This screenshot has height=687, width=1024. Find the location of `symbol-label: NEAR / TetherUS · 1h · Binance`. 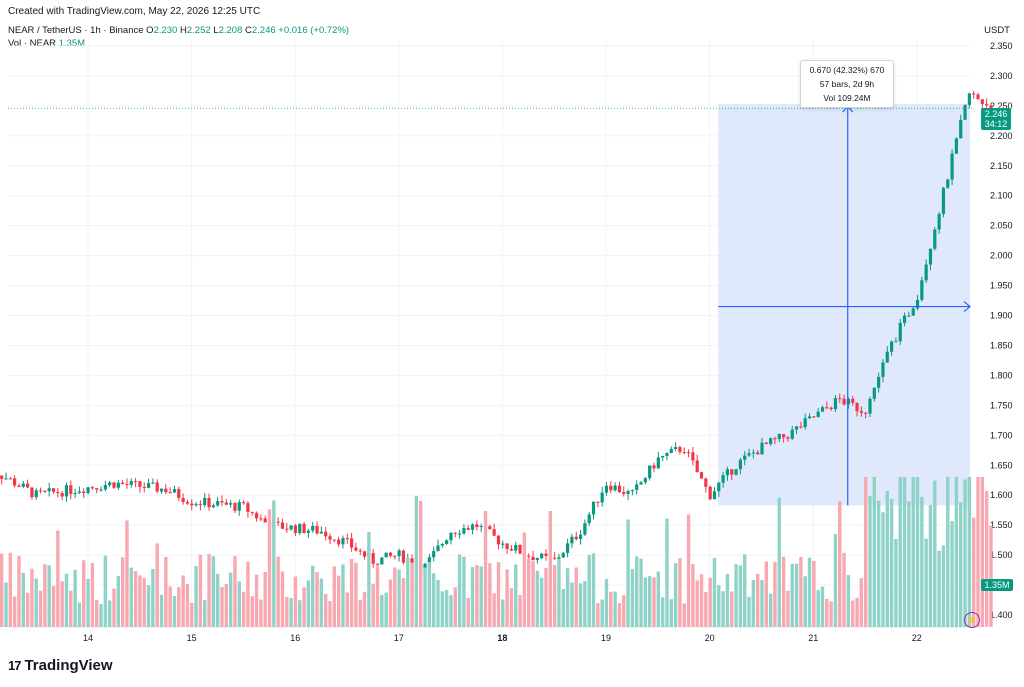

symbol-label: NEAR / TetherUS · 1h · Binance is located at coordinates (76, 30).